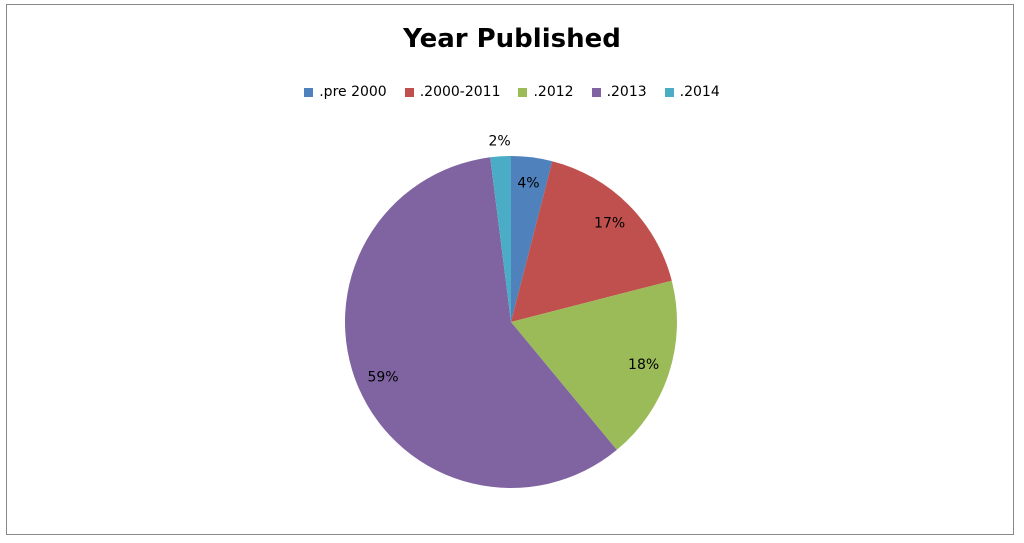 The image size is (1024, 543). I want to click on legend-item: .pre 2000, so click(345, 92).